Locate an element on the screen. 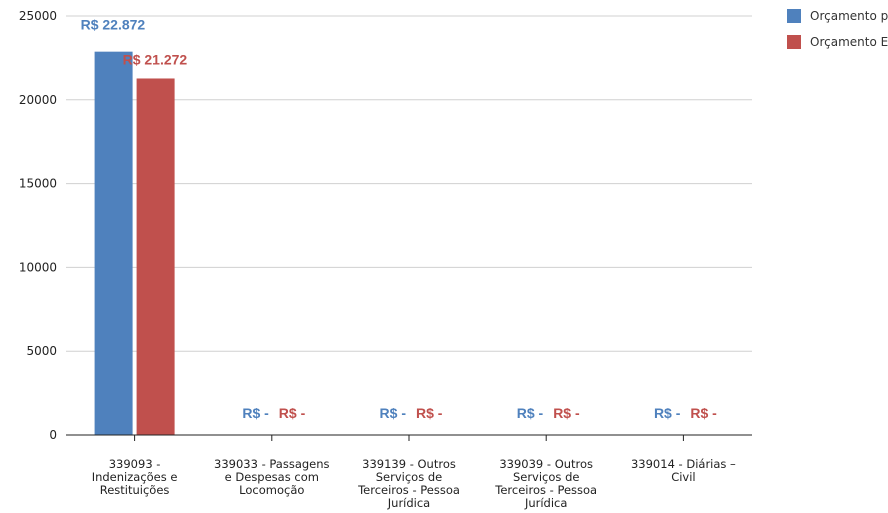 Image resolution: width=888 pixels, height=513 pixels. x-category-label-line: Locomoção is located at coordinates (271, 490).